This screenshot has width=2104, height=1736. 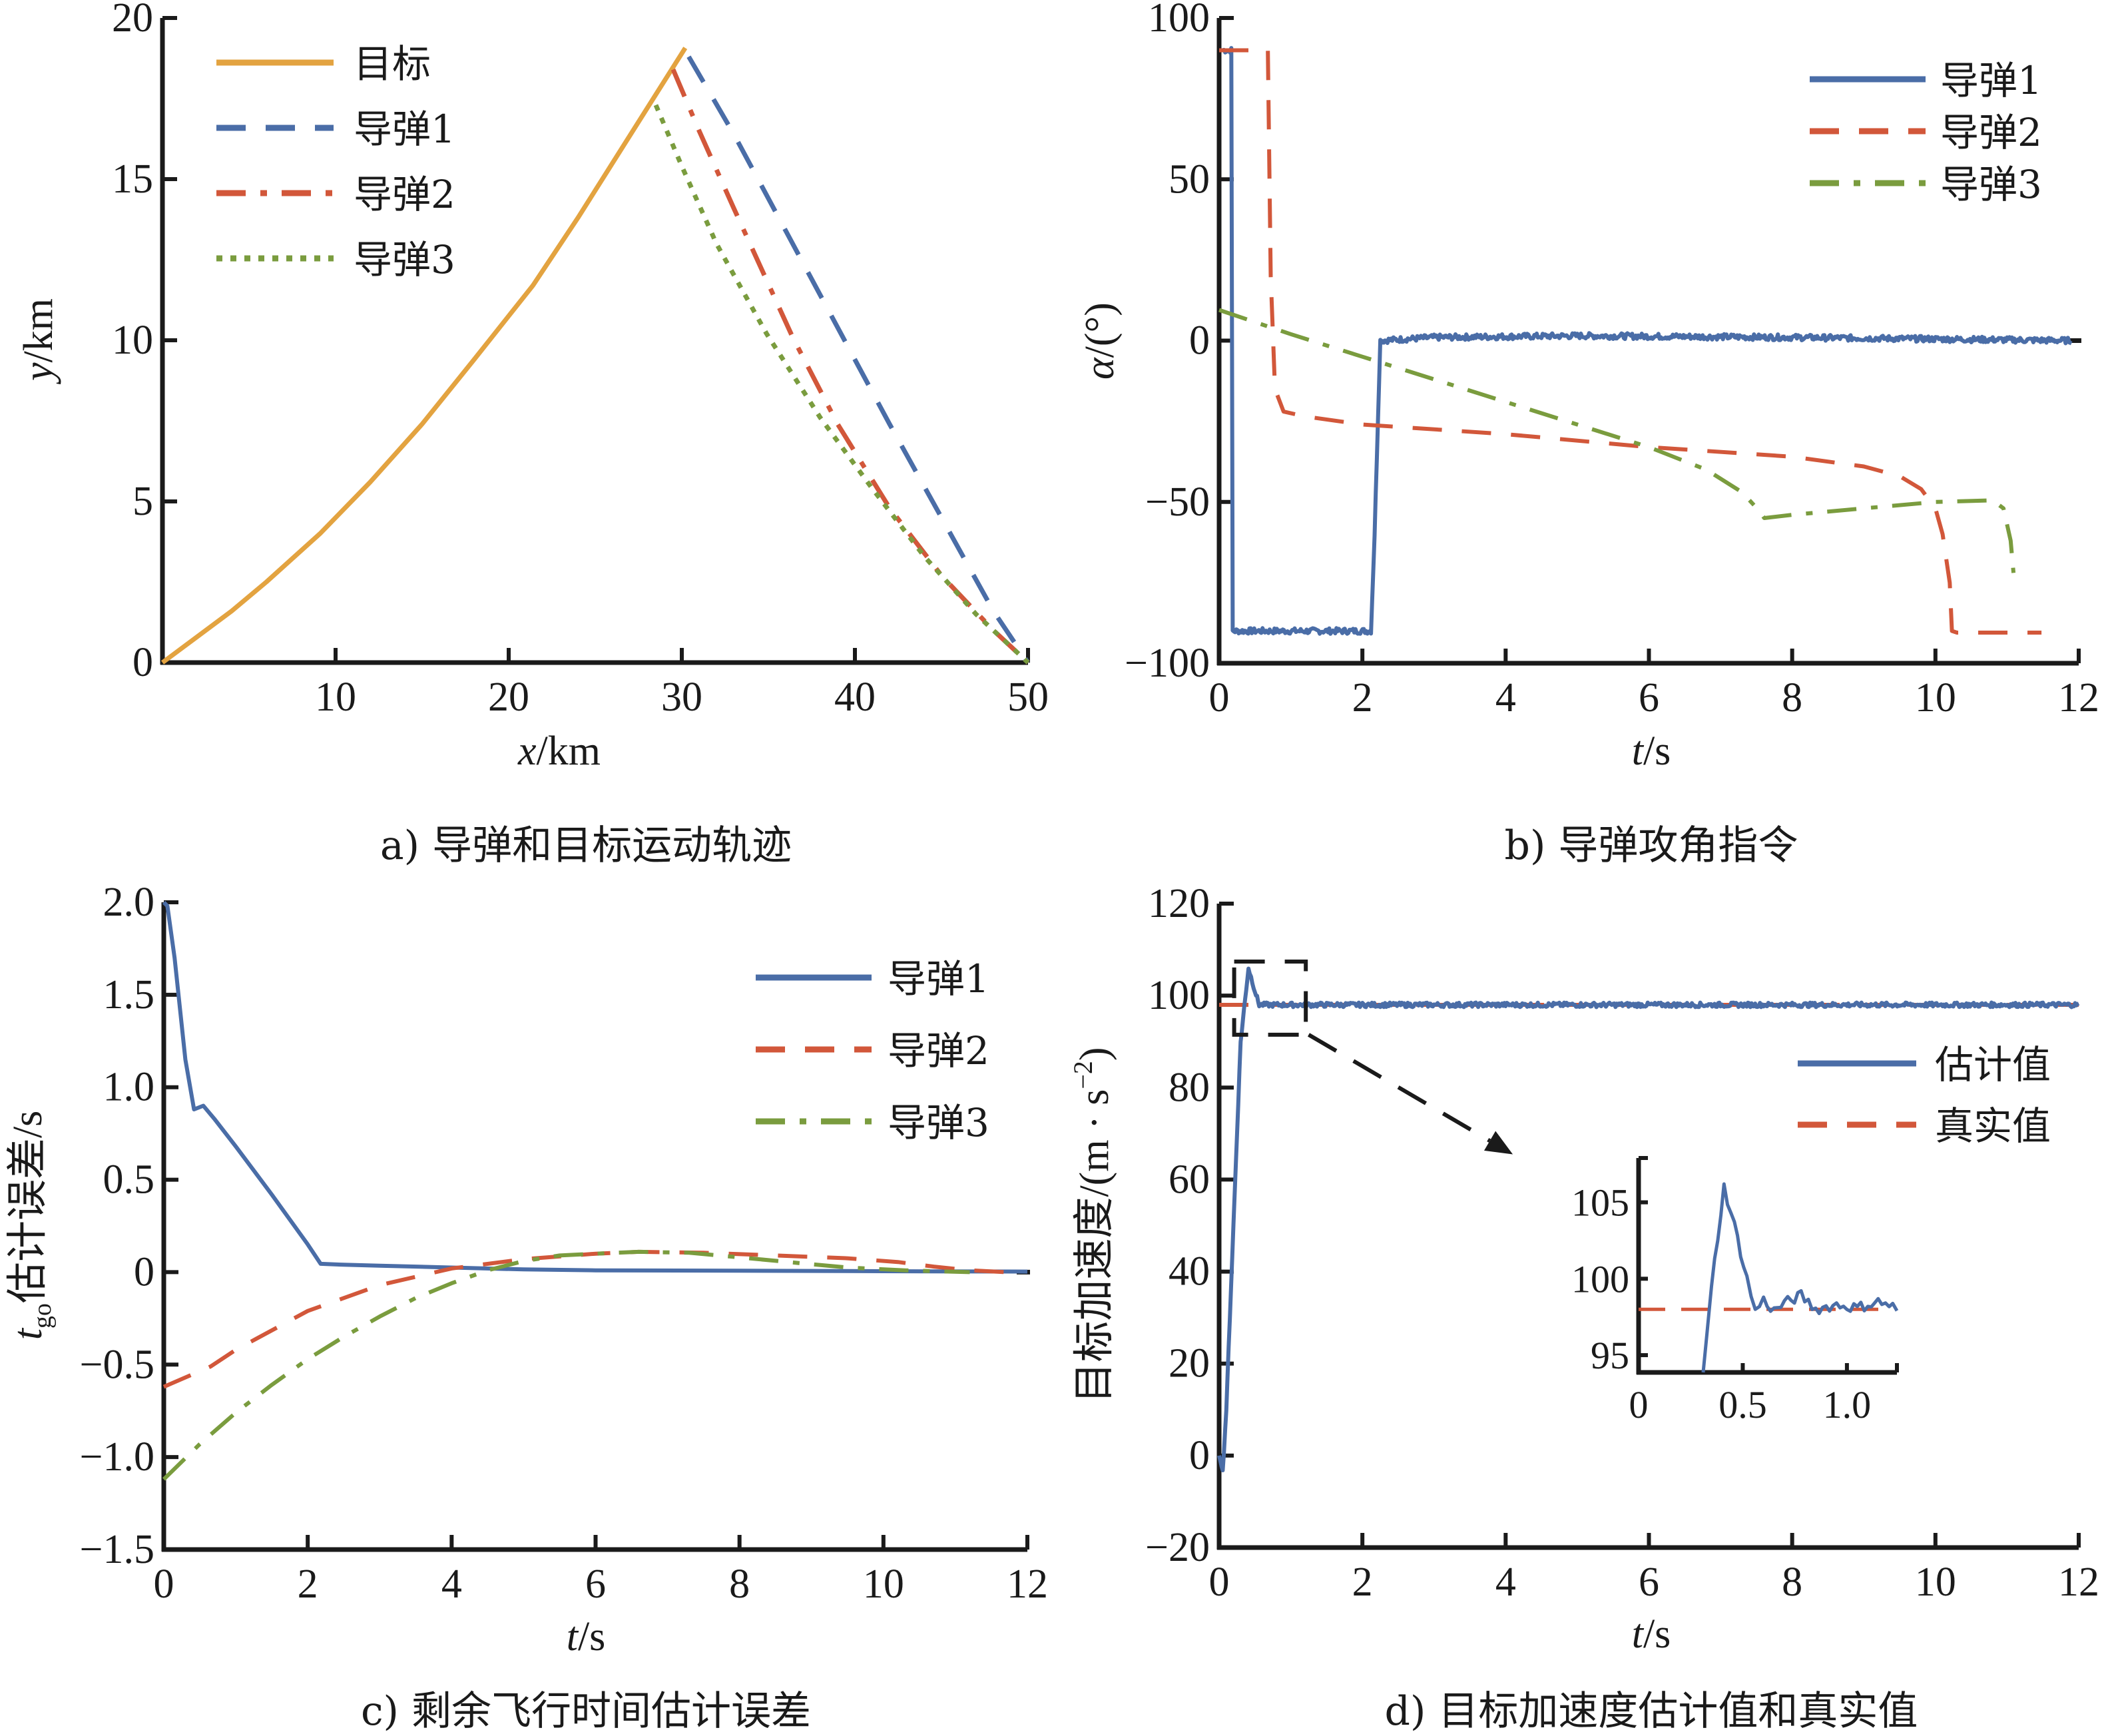 What do you see at coordinates (1190, 1179) in the screenshot?
I see `y-tick-label: 60` at bounding box center [1190, 1179].